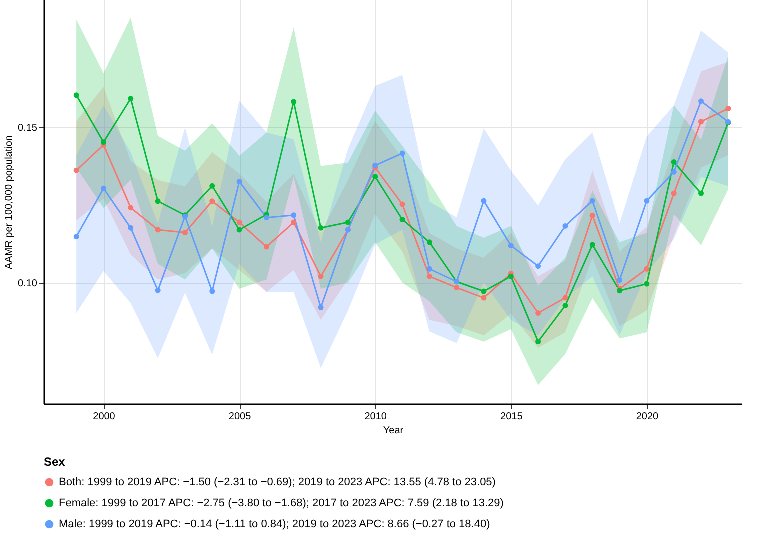 Image resolution: width=763 pixels, height=537 pixels. What do you see at coordinates (240, 417) in the screenshot?
I see `x-tick-label: 2005` at bounding box center [240, 417].